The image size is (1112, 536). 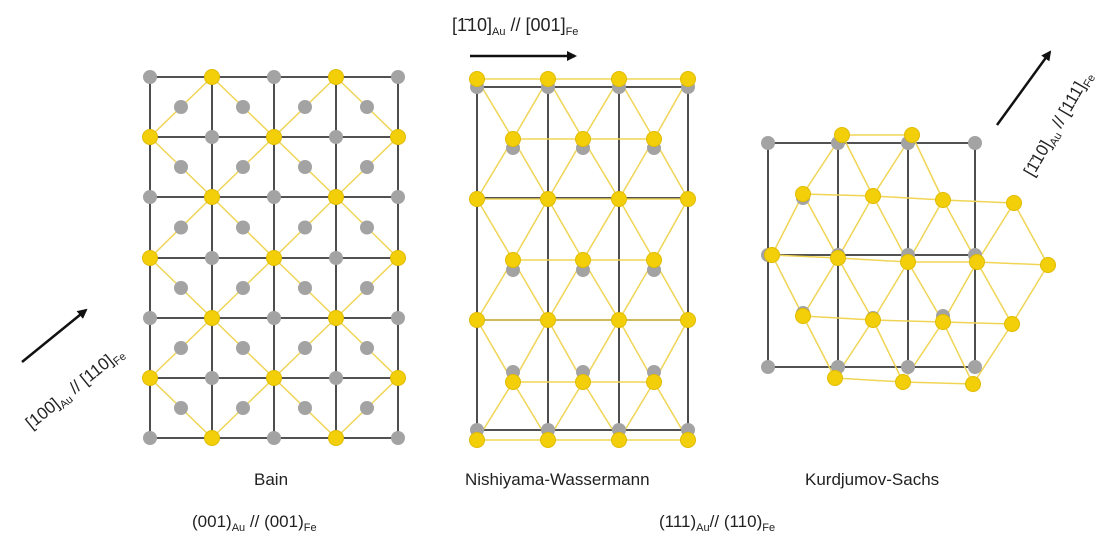 What do you see at coordinates (212, 521) in the screenshot?
I see `bain-au-plane: (001)` at bounding box center [212, 521].